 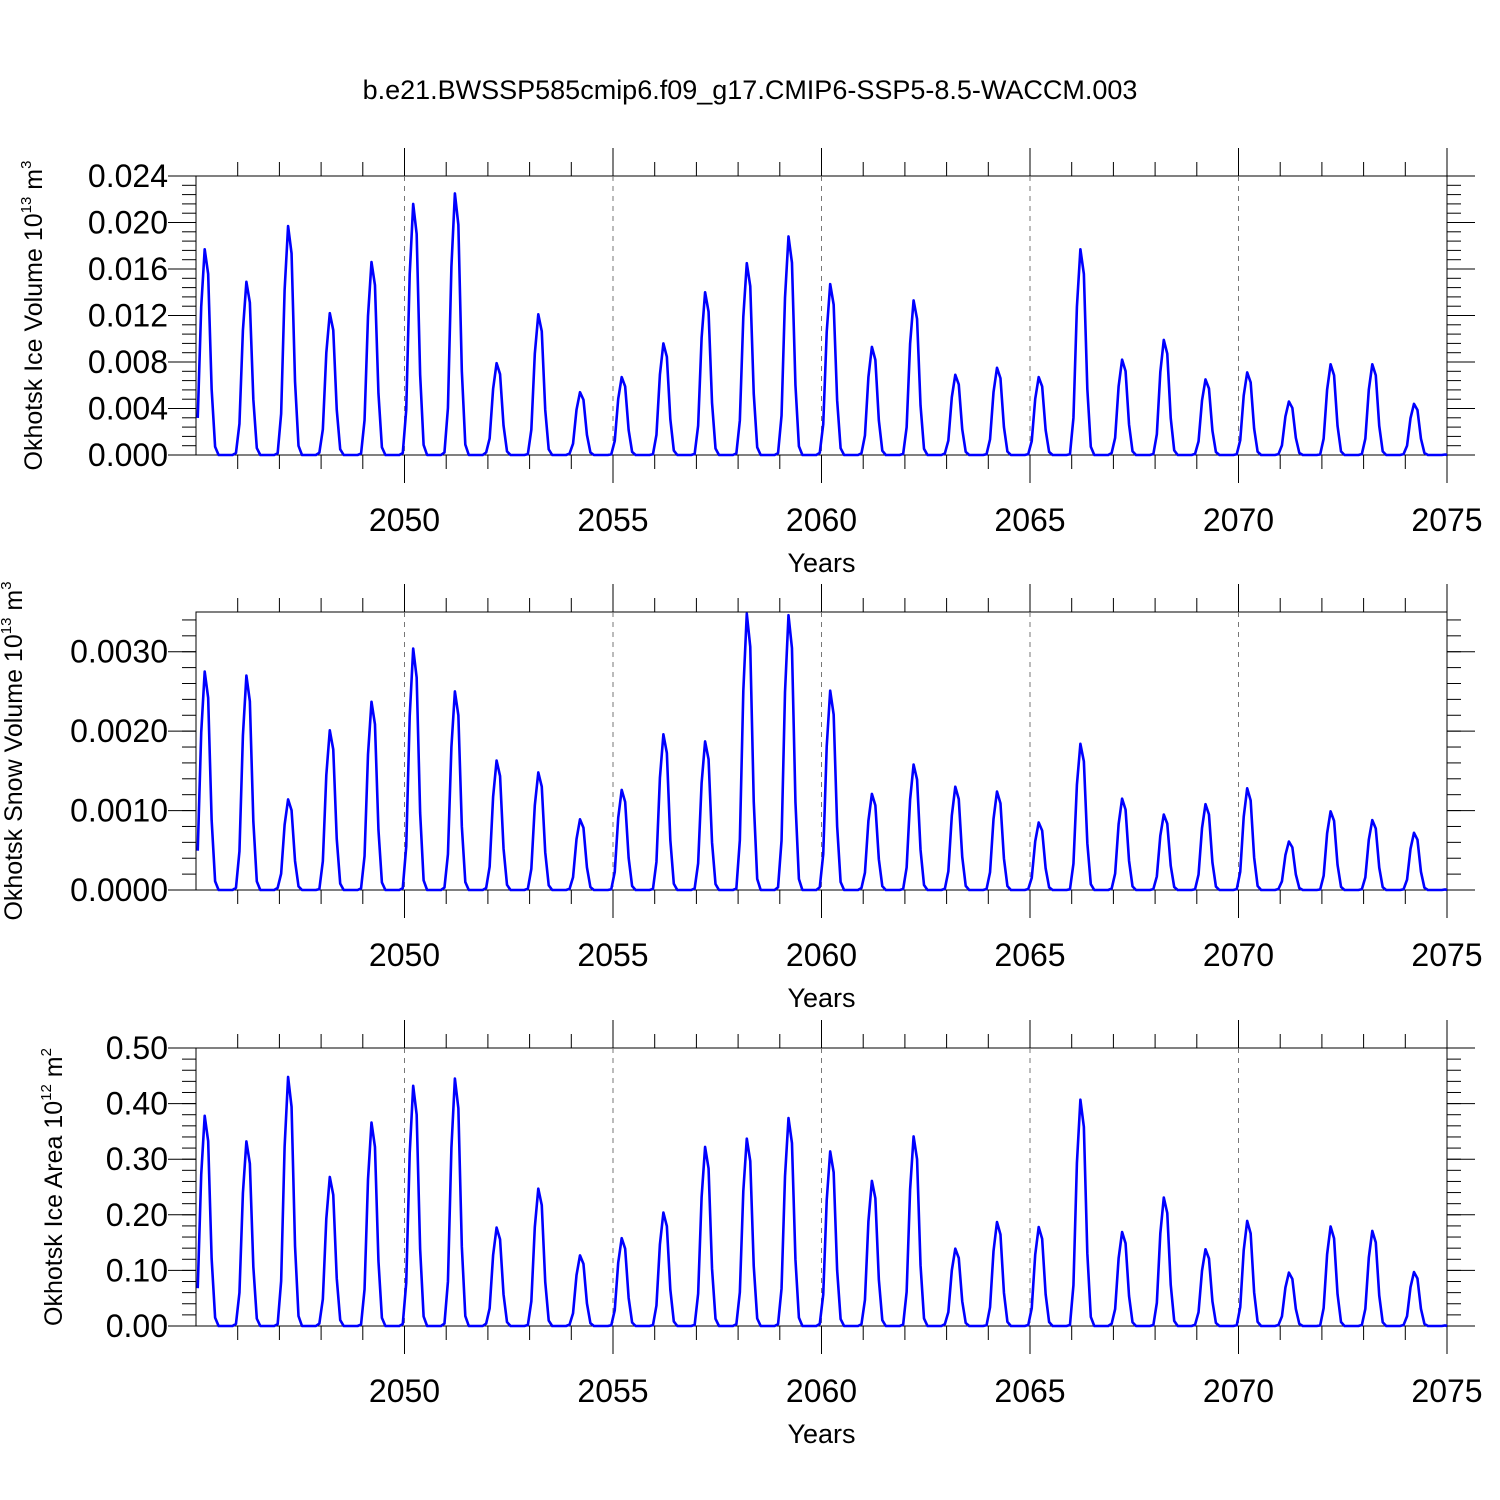 I want to click on y-tick-label: 0.008, so click(x=128, y=362).